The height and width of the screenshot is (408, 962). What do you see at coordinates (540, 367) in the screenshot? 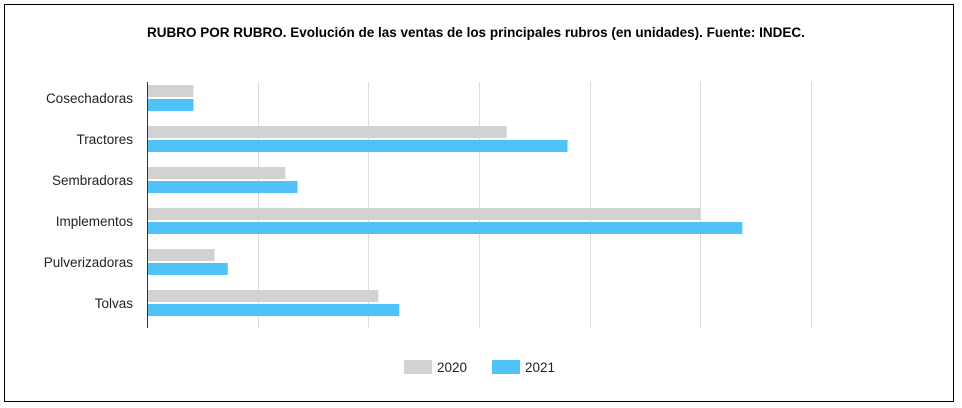
I see `legend-label-2021: 2021` at bounding box center [540, 367].